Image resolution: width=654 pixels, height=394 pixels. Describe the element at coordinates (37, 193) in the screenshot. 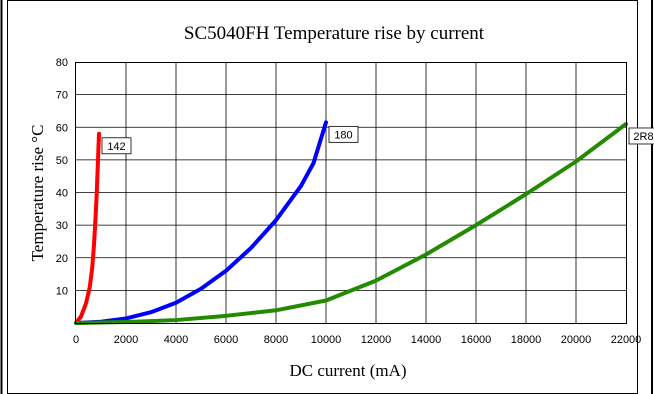

I see `y-axis-label: Temperature rise °C` at that location.